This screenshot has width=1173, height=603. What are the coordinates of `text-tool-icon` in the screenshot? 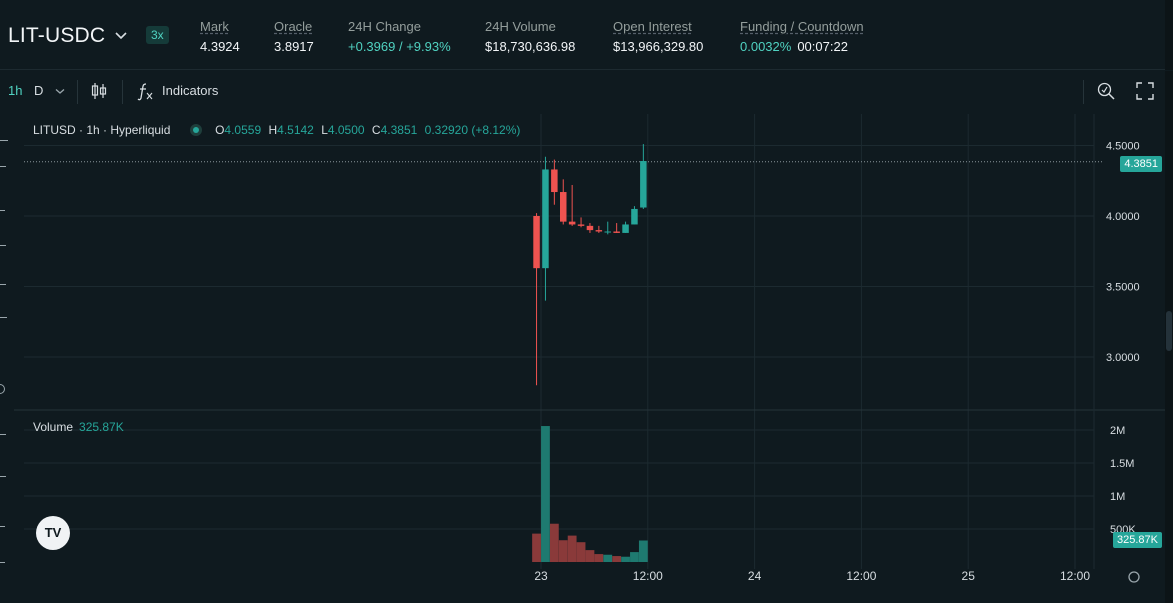 It's located at (2, 389).